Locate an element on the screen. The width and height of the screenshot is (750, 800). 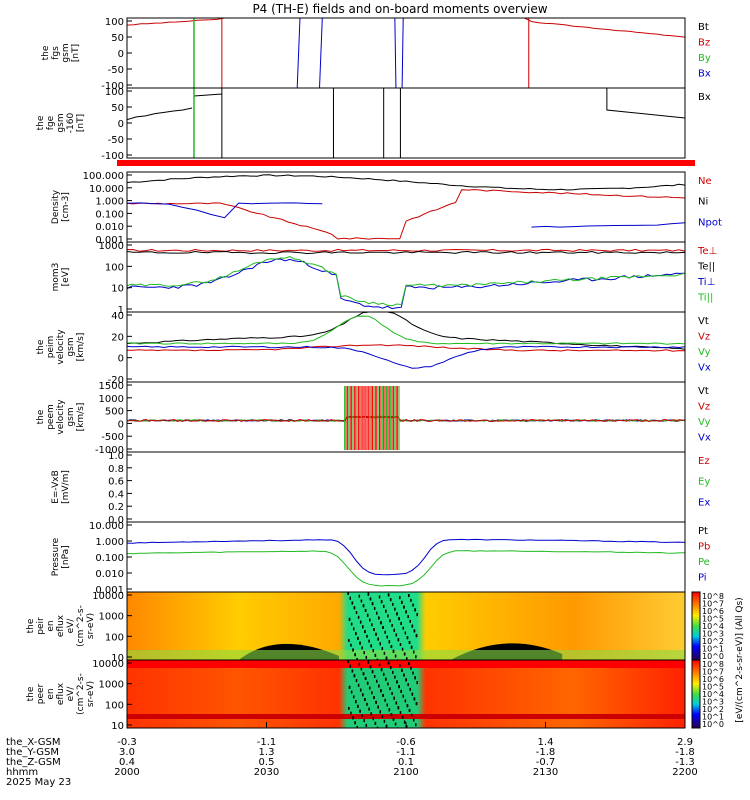
colorbar-tick: 10^3 is located at coordinates (713, 634).